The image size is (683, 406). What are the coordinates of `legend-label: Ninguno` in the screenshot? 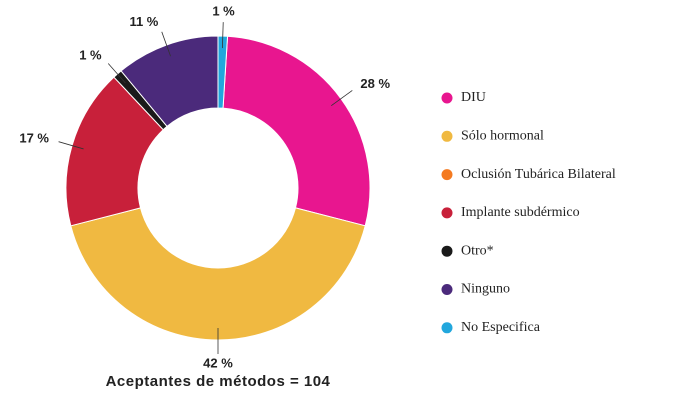 It's located at (485, 289).